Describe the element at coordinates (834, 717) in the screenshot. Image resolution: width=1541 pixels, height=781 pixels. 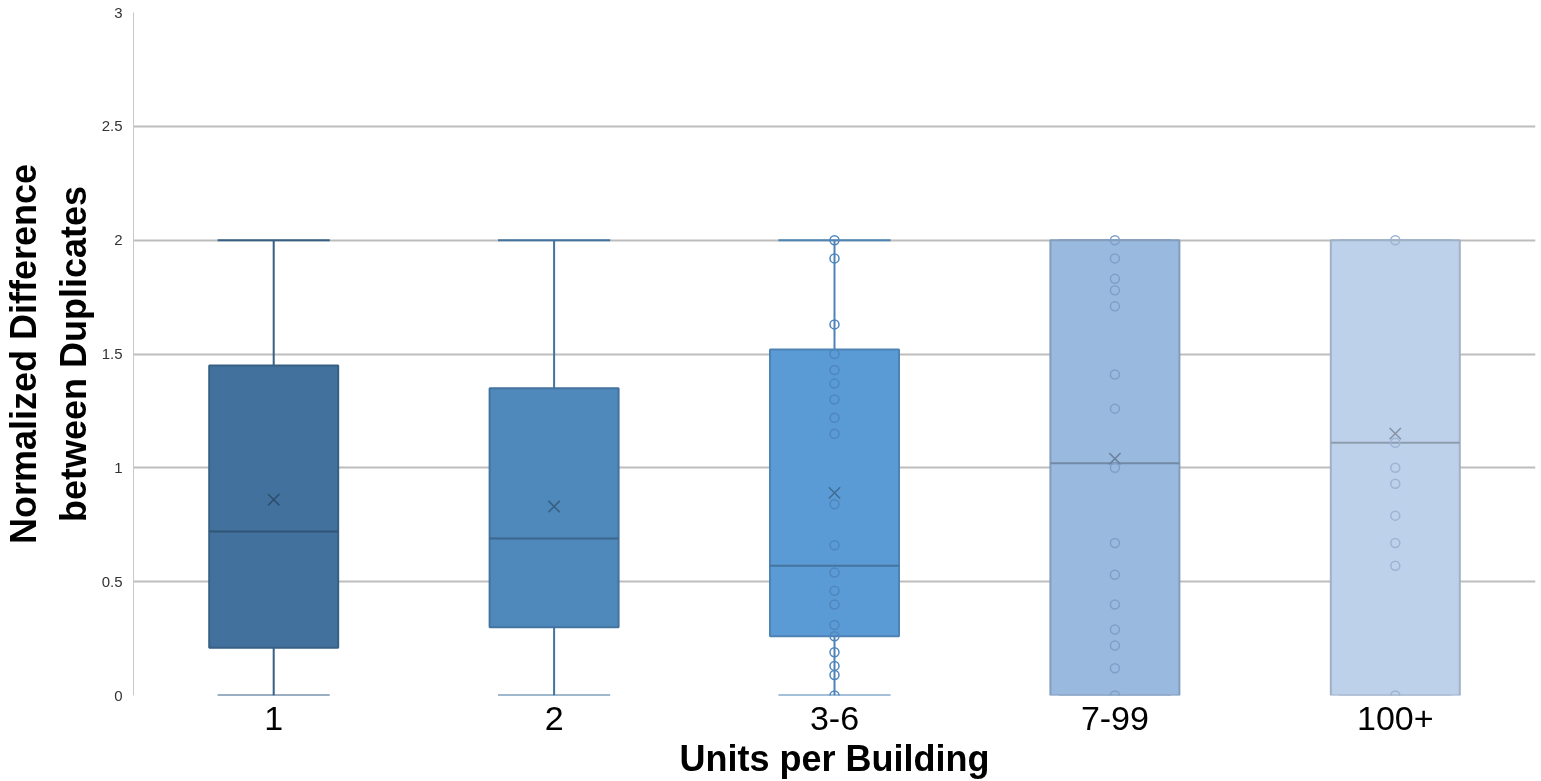
I see `x-tick-label: 3-6` at that location.